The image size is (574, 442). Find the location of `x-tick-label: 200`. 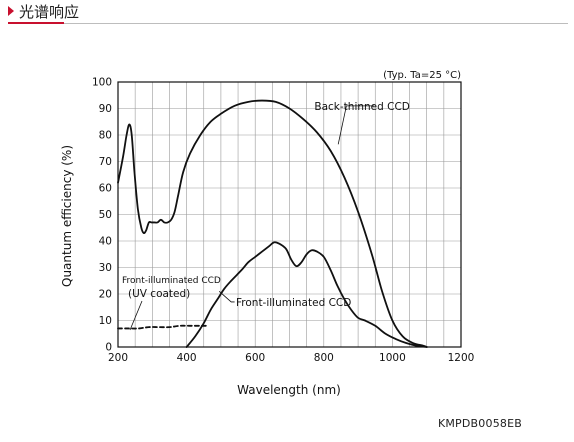

x-tick-label: 200 is located at coordinates (118, 358).